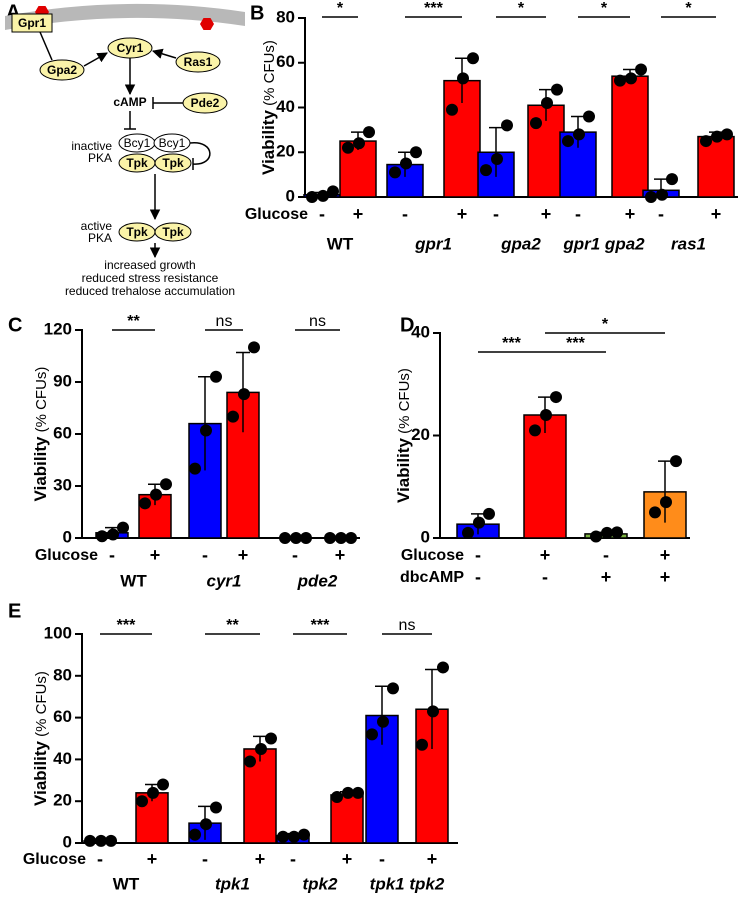 Image resolution: width=745 pixels, height=898 pixels. What do you see at coordinates (62, 380) in the screenshot?
I see `y-tick-label: 90` at bounding box center [62, 380].